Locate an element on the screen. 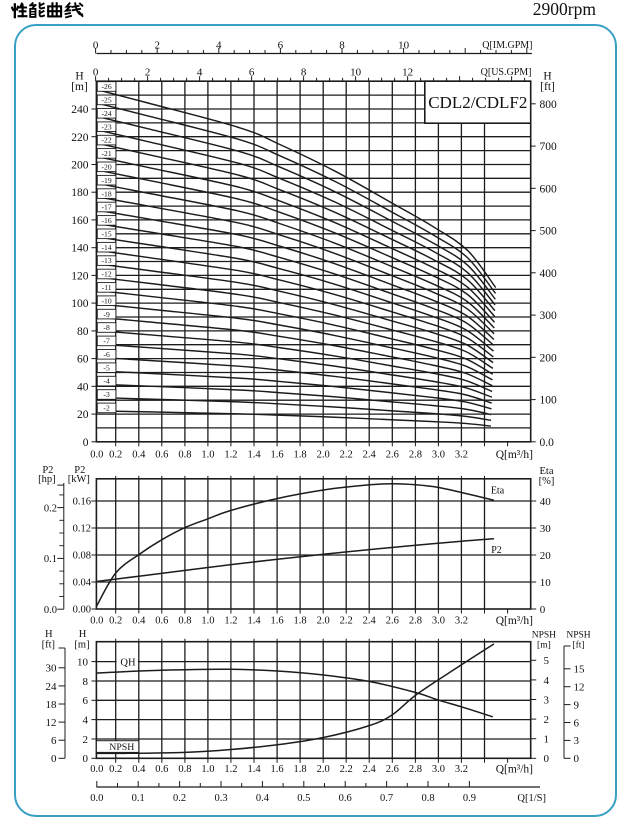 The height and width of the screenshot is (829, 624). svg-text: 30 is located at coordinates (52, 669).